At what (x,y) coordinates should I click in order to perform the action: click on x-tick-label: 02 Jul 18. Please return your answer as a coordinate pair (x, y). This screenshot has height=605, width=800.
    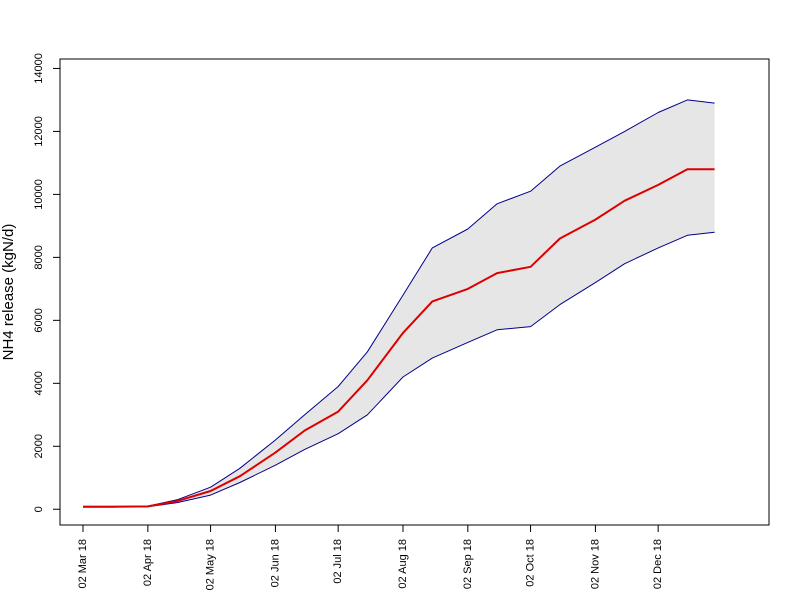
    Looking at the image, I should click on (338, 561).